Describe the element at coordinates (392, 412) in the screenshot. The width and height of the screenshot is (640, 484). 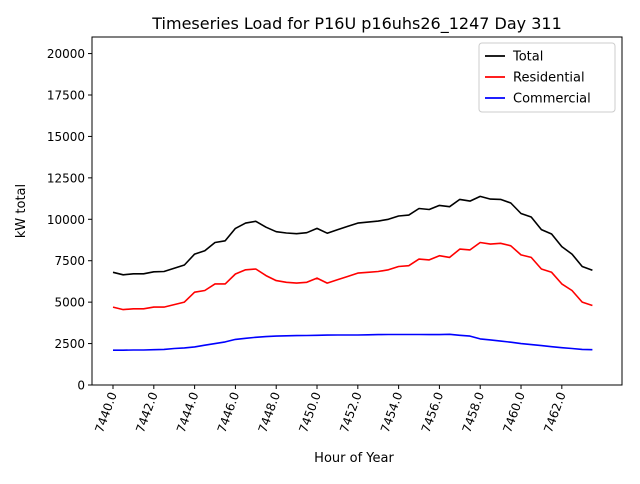
I see `x-tick-label: 7454.0` at that location.